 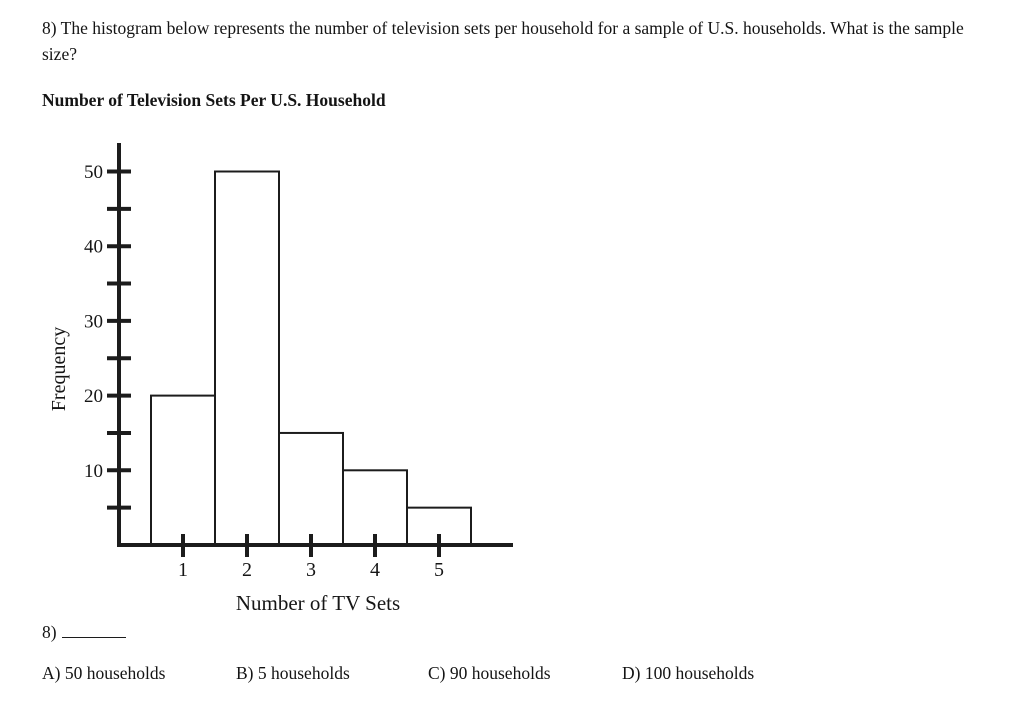 What do you see at coordinates (59, 369) in the screenshot?
I see `y-axis-title: Frequency` at bounding box center [59, 369].